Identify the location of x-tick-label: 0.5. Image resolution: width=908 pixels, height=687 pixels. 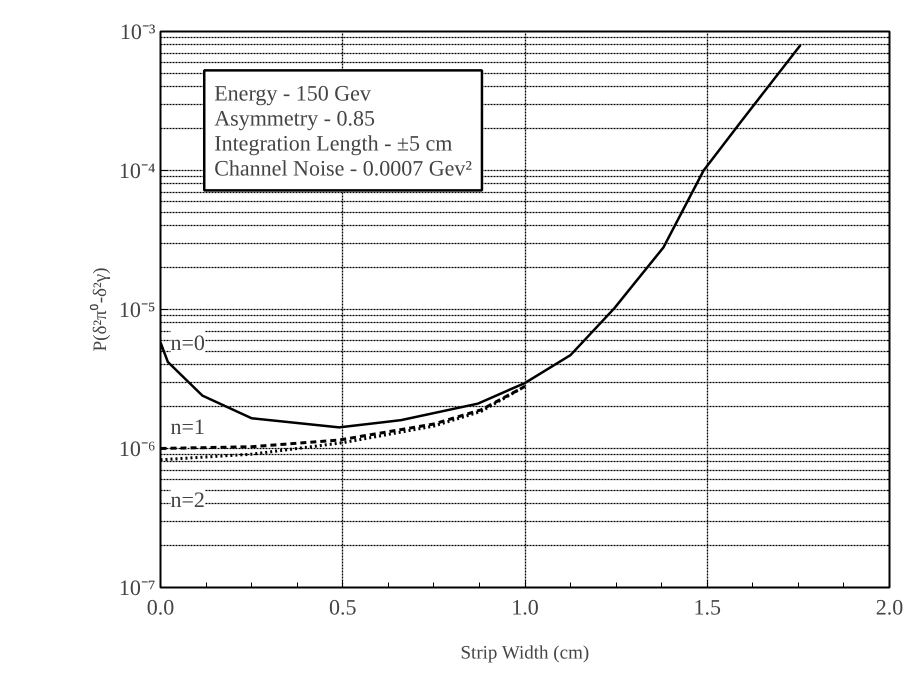
(342, 607).